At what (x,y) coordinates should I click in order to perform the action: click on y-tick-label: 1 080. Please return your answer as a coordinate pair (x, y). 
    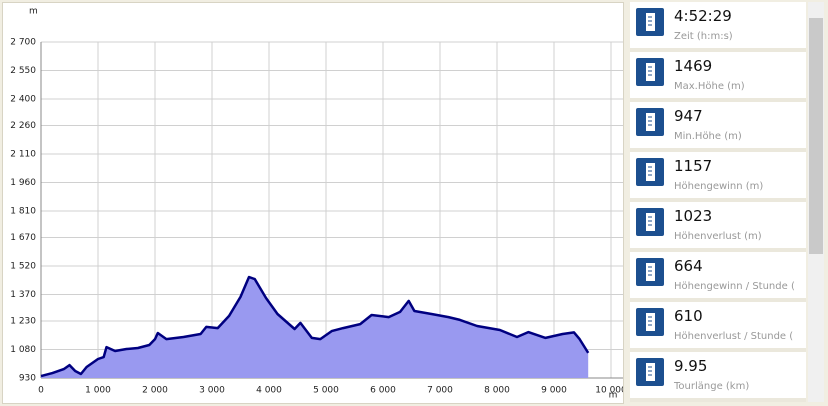
    Looking at the image, I should click on (23, 350).